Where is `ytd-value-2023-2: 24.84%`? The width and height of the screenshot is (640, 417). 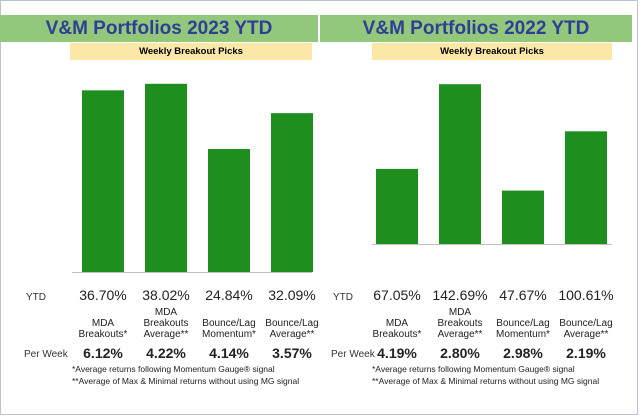
ytd-value-2023-2: 24.84% is located at coordinates (228, 295).